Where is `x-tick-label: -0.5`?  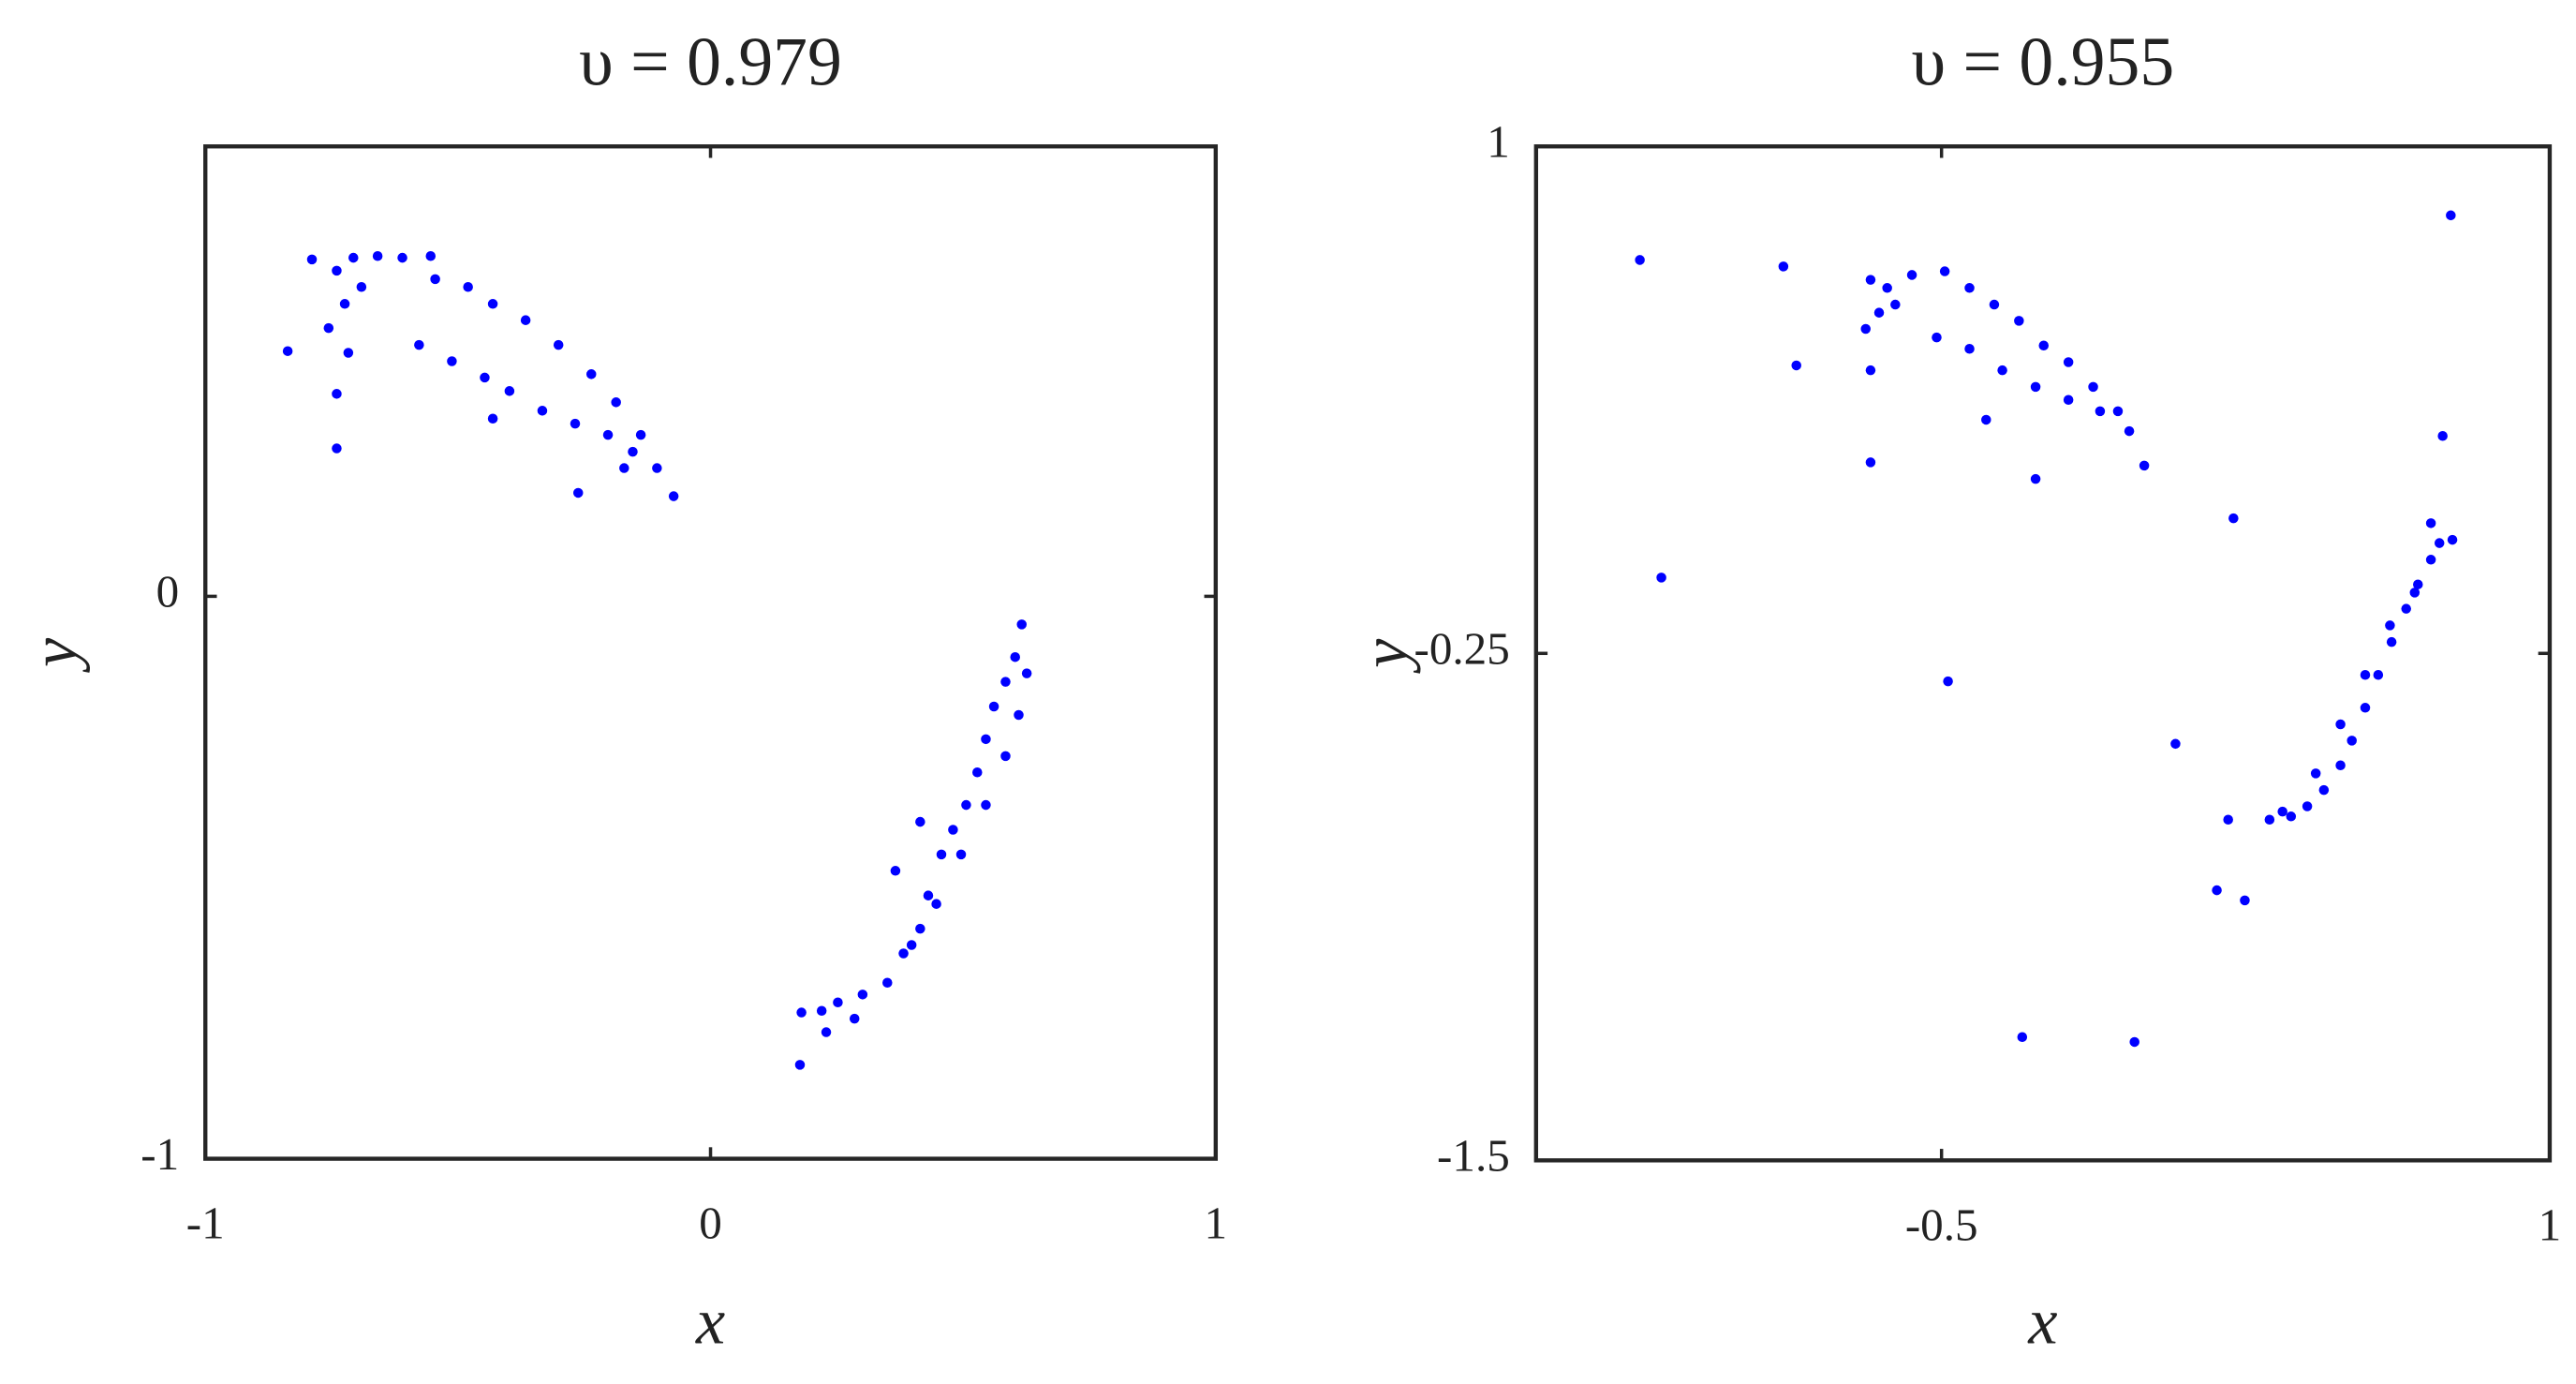 x-tick-label: -0.5 is located at coordinates (1941, 1224).